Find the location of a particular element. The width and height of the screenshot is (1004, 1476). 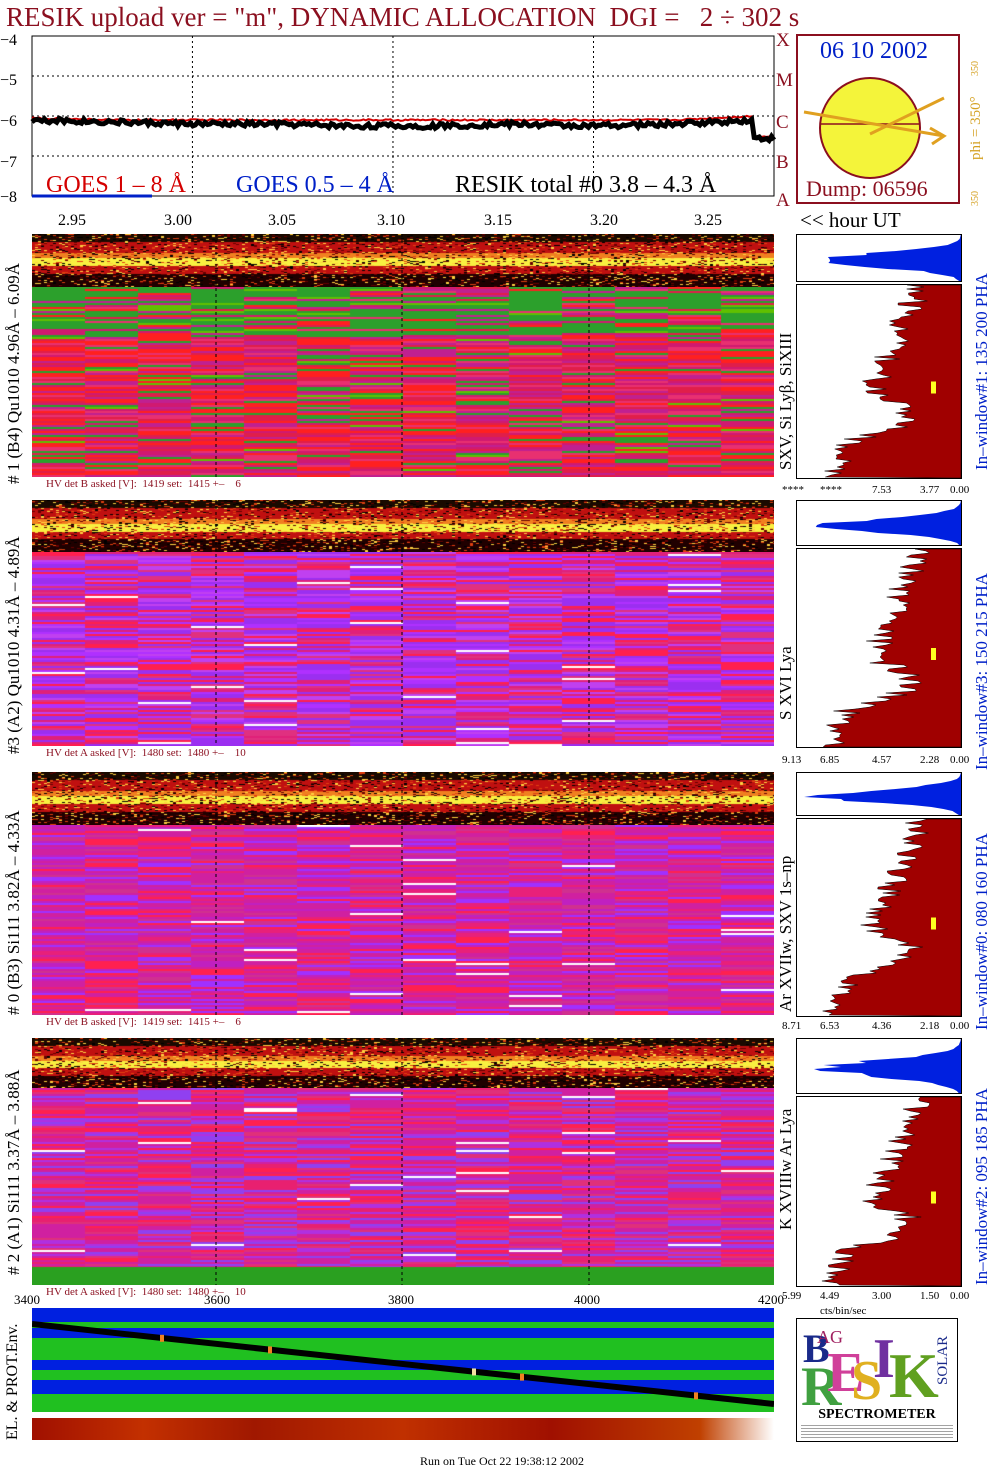

detector-label: # 2 (A1) Si111 3.37Å – 3.88Å is located at coordinates (13, 1172).